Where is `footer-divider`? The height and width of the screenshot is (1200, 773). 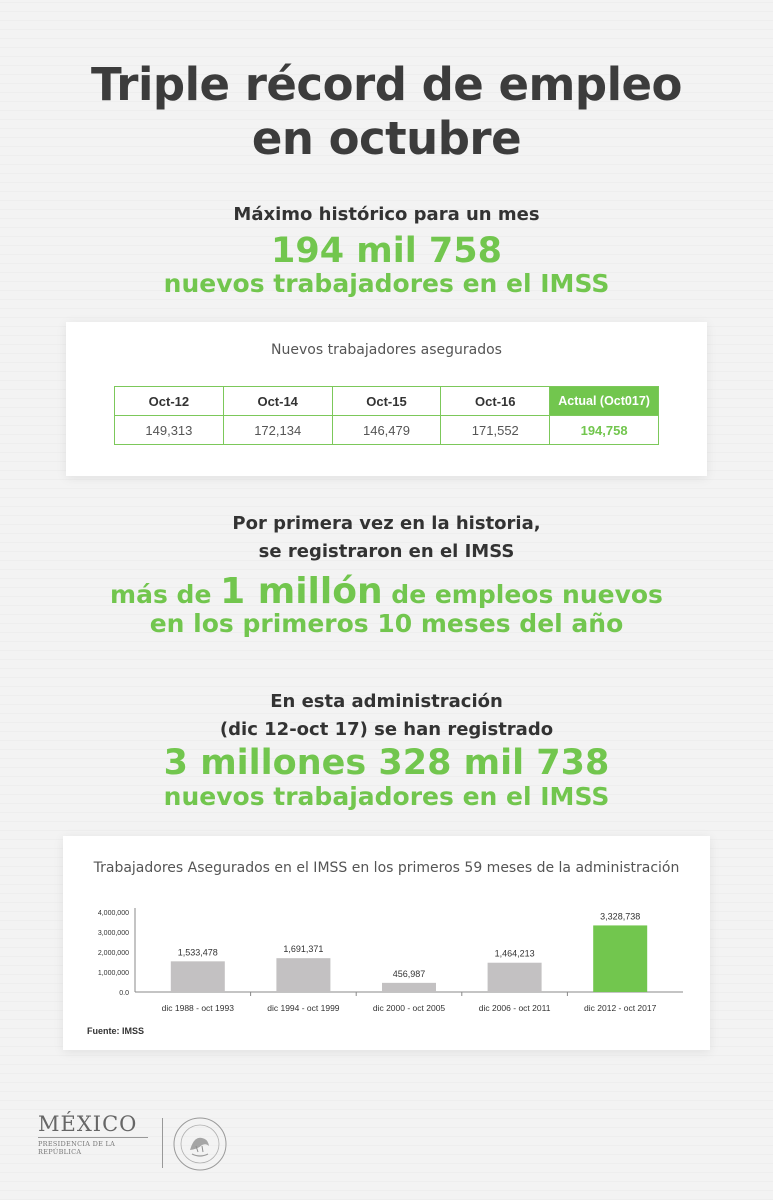 footer-divider is located at coordinates (162, 1143).